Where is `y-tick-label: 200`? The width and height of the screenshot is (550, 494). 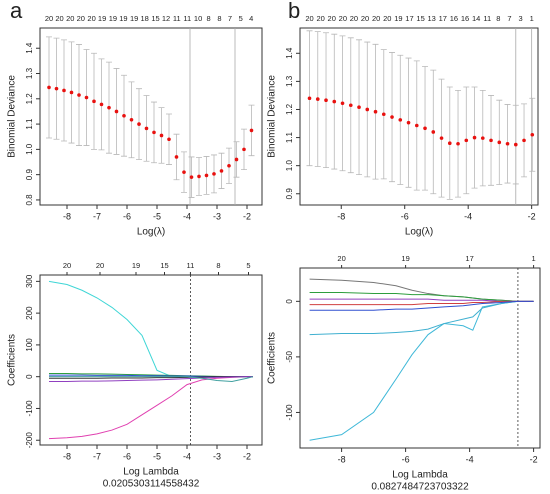 y-tick-label: 200 is located at coordinates (29, 313).